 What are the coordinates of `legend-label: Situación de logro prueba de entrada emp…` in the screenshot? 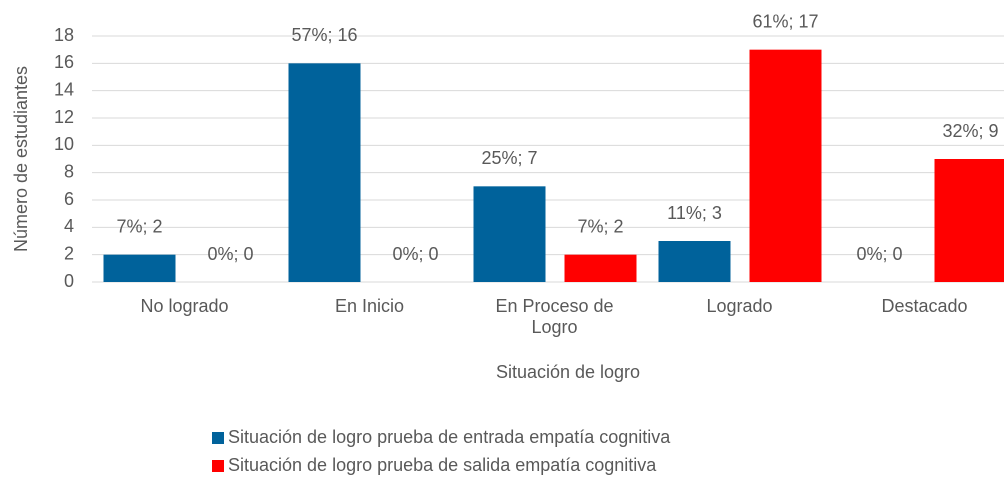 It's located at (449, 437).